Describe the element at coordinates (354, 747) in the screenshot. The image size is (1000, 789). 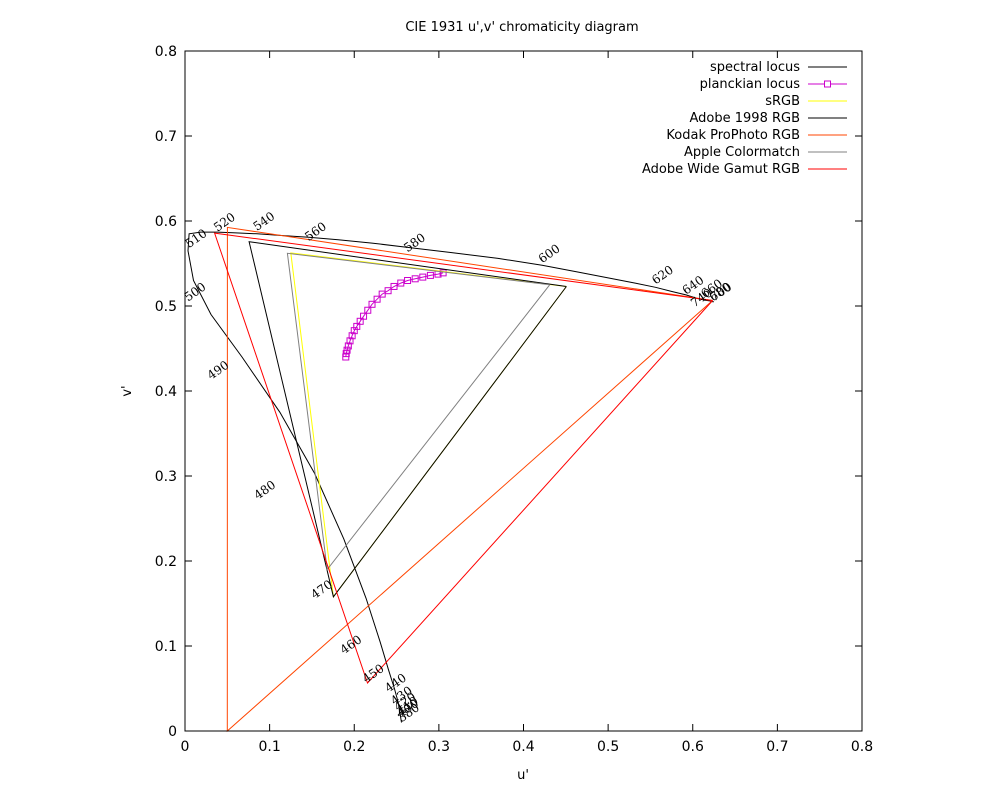
I see `x-tick-label: 0.2` at that location.